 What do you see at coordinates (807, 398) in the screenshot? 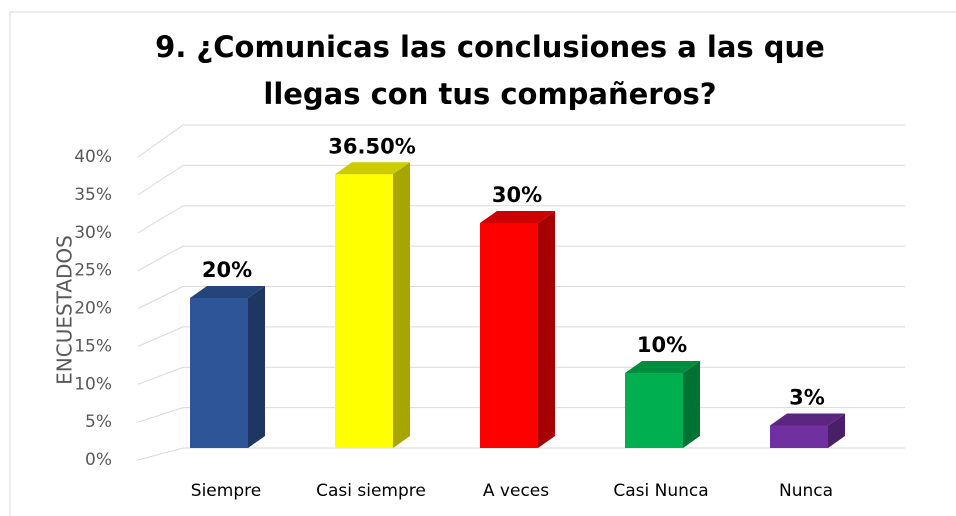
I see `data-label: 3%` at bounding box center [807, 398].